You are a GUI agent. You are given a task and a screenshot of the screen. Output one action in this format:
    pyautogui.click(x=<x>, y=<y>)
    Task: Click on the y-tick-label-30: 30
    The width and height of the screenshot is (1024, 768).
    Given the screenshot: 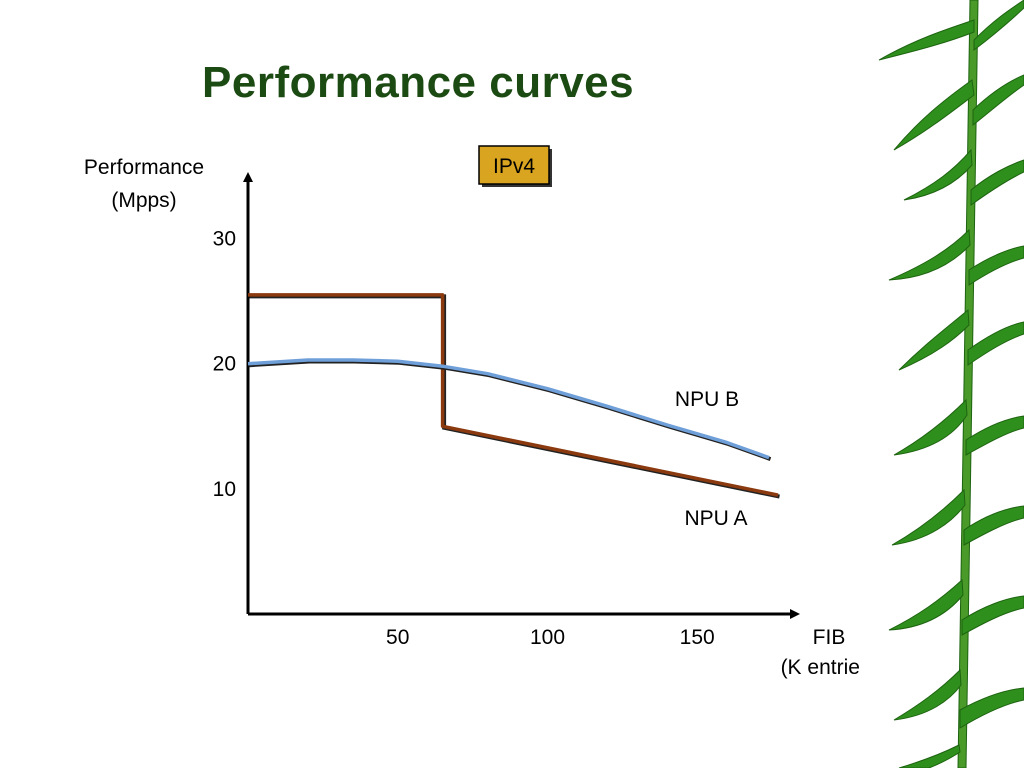 What is the action you would take?
    pyautogui.click(x=224, y=239)
    